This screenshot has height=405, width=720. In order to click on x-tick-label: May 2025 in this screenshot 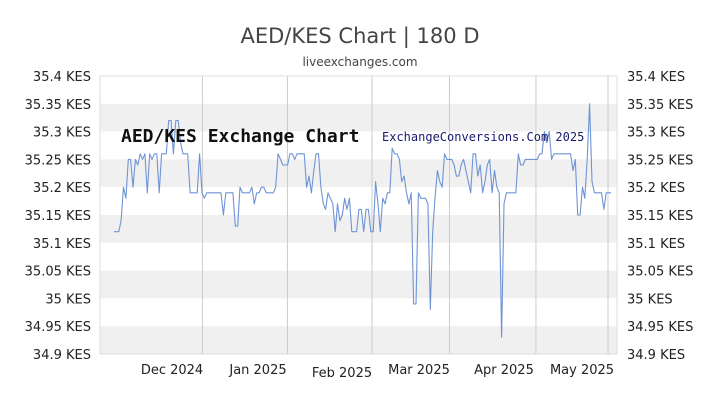, I will do `click(582, 370)`.